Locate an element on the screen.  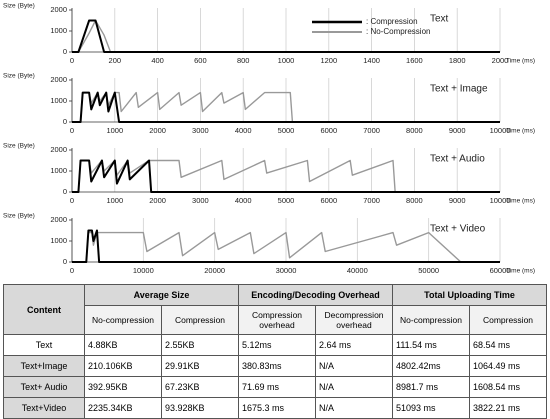
x-tick-label: 20000 is located at coordinates (214, 270).